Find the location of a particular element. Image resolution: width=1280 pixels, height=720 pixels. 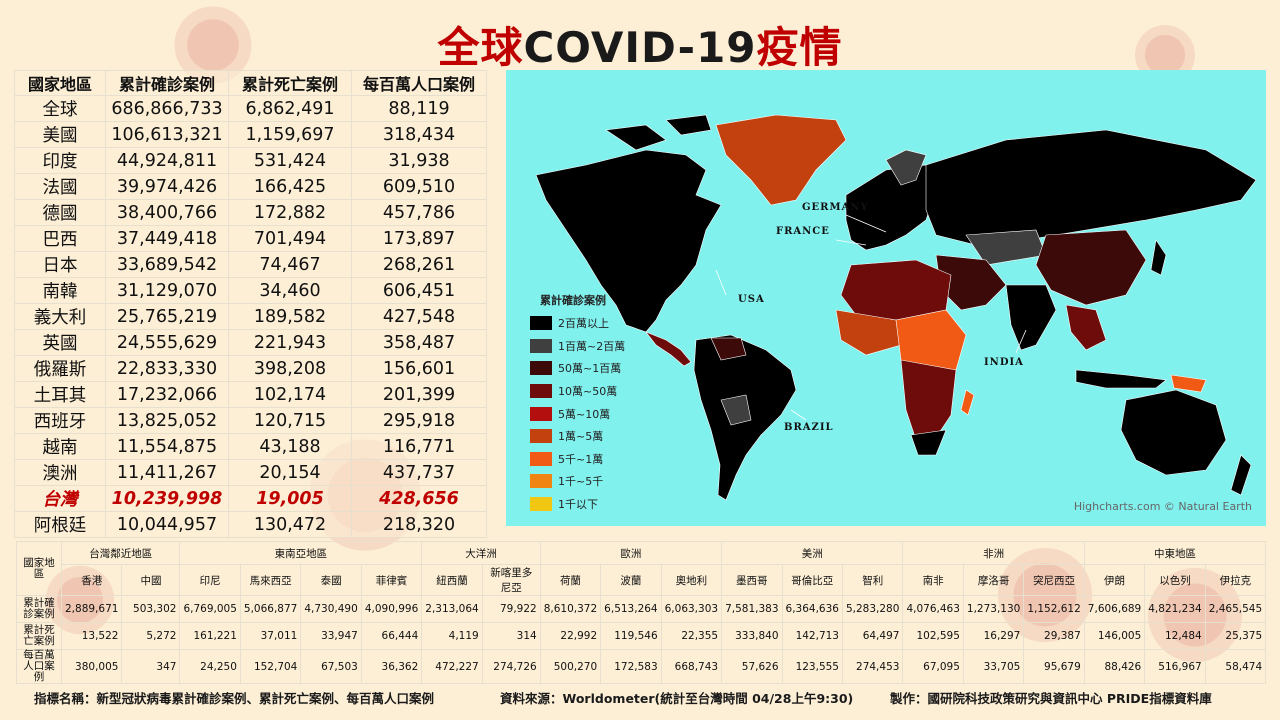

legend-label: 5千~1萬 is located at coordinates (581, 459).